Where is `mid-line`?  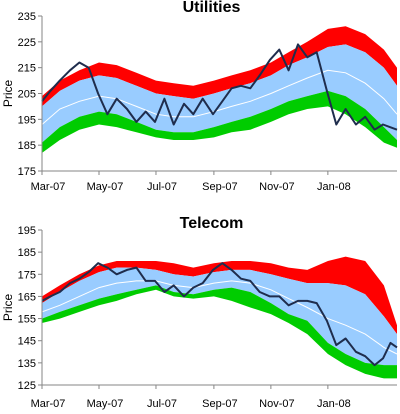 mid-line is located at coordinates (219, 97).